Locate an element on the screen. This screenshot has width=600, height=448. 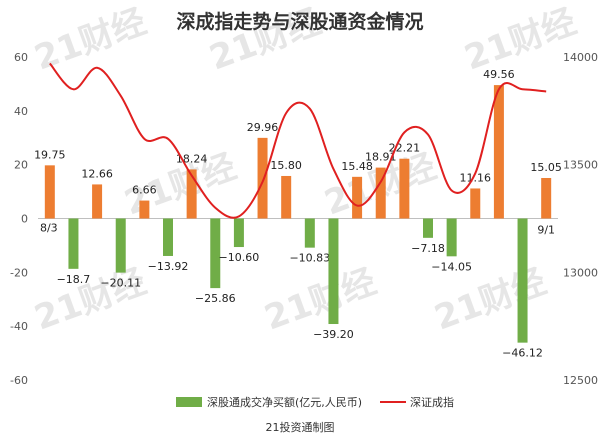
y-right-tick-label: 13000 is located at coordinates (580, 272).